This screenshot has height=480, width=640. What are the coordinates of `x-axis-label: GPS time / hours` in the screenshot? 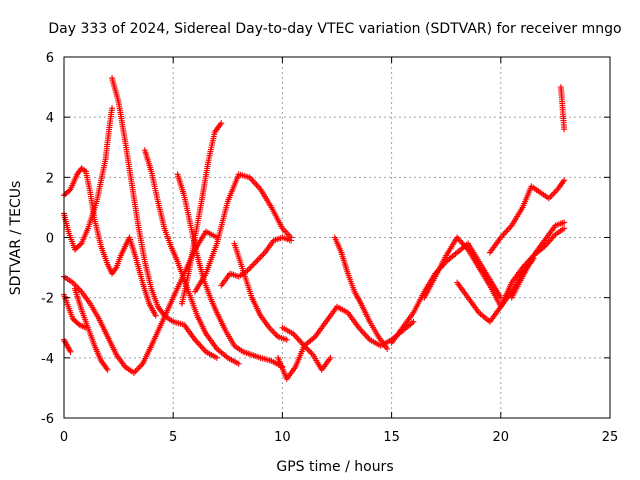 It's located at (334, 467).